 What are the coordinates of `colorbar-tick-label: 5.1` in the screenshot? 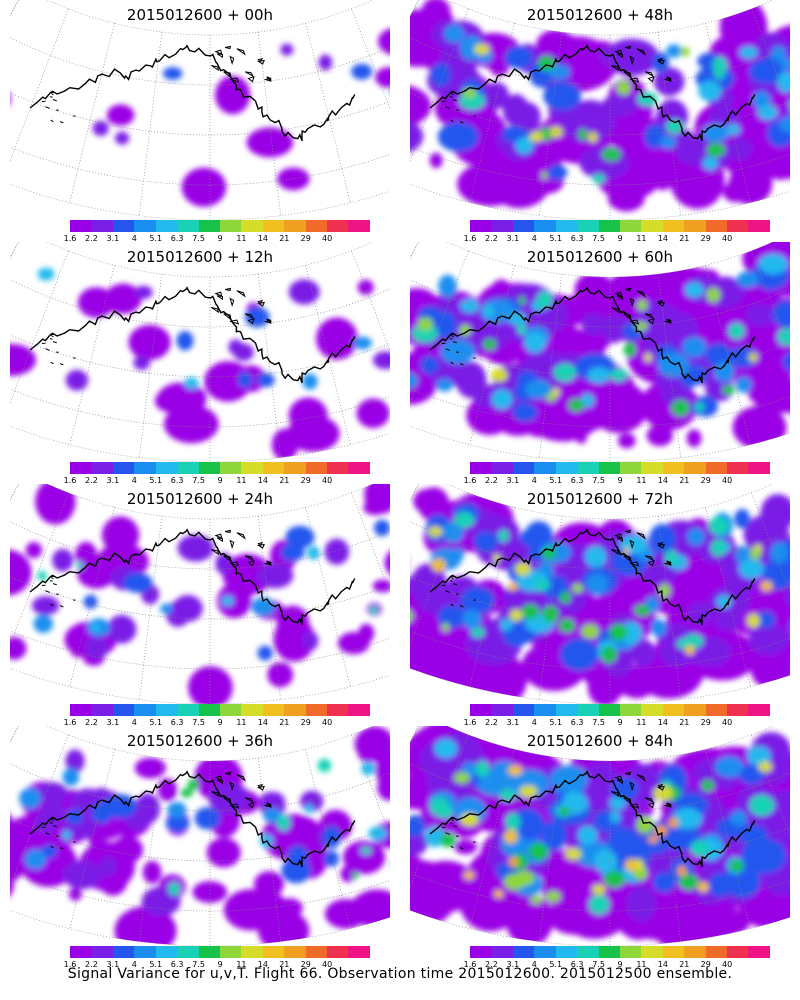 It's located at (556, 964).